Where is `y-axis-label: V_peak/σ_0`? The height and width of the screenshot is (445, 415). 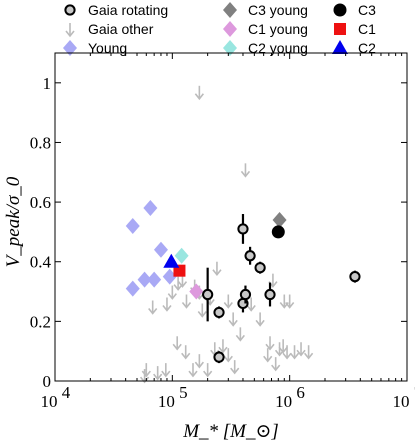
y-axis-label: V_peak/σ_0 is located at coordinates (13, 221).